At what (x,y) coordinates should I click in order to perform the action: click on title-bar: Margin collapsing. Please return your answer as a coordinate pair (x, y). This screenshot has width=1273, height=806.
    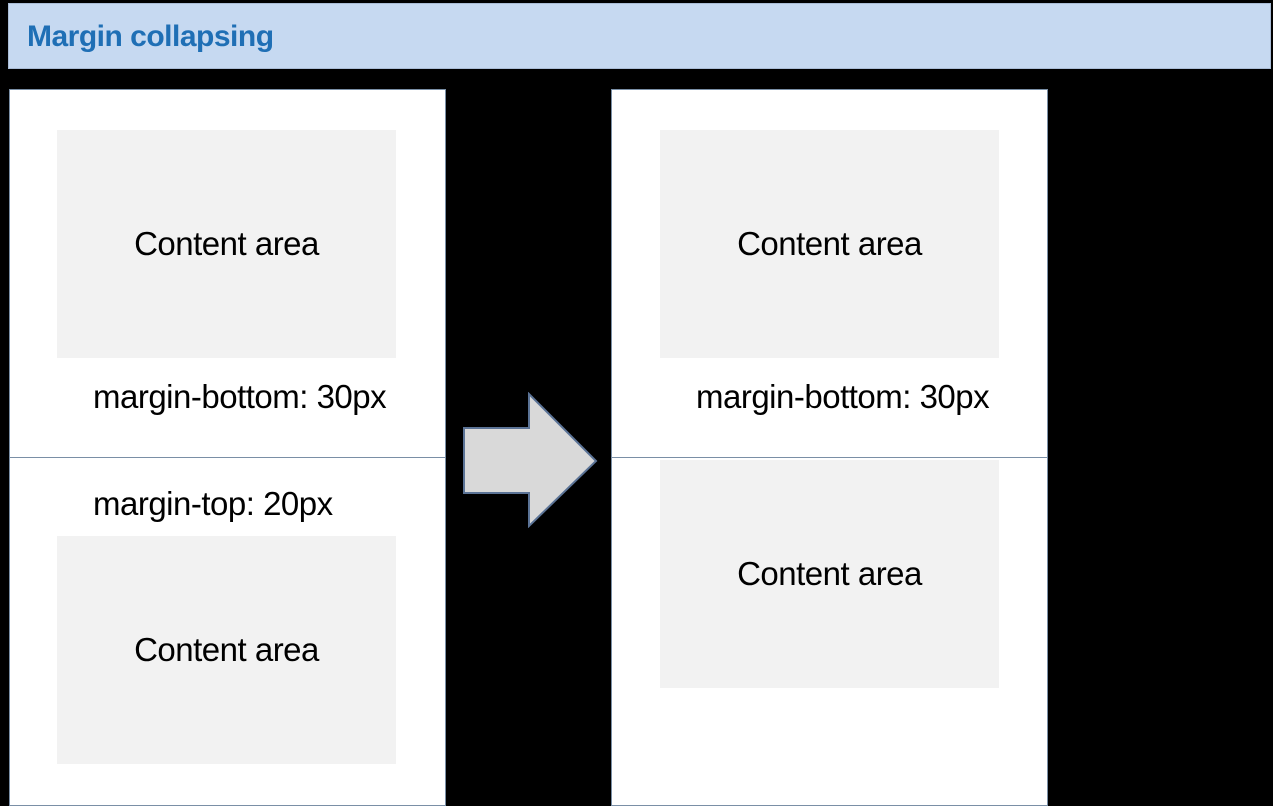
    Looking at the image, I should click on (639, 36).